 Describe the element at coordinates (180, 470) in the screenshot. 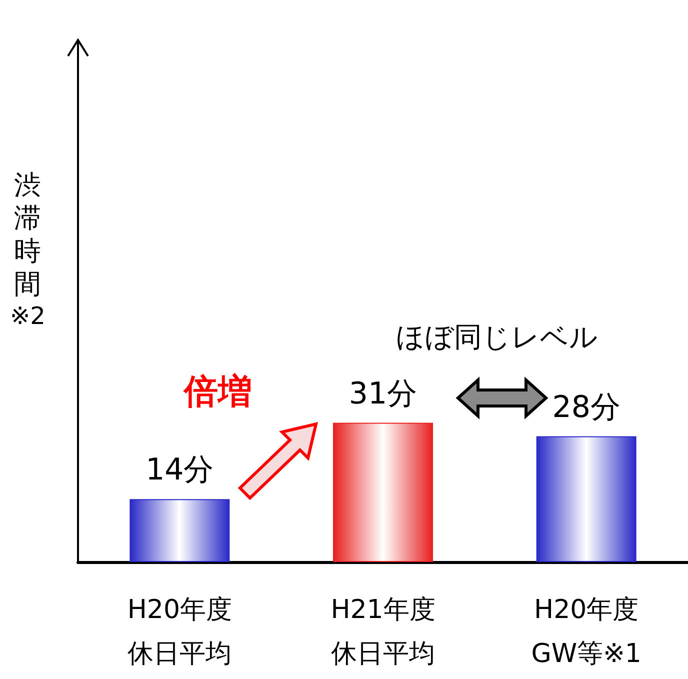

I see `data-label: 14分` at that location.